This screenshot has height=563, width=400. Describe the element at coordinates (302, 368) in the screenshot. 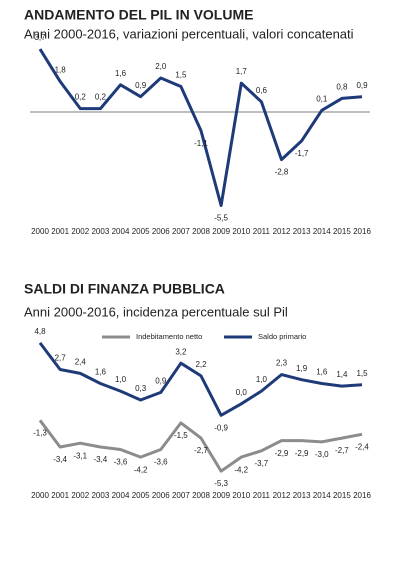

I see `value-label: 1,9` at that location.